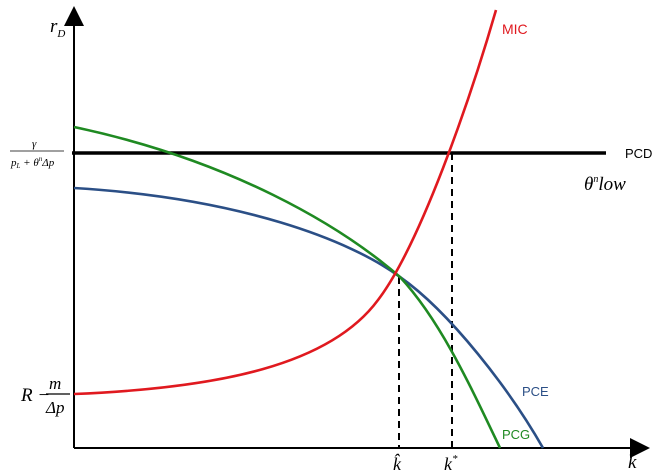 This screenshot has height=474, width=659. Describe the element at coordinates (605, 184) in the screenshot. I see `theta-low-annotation: θnlow` at that location.